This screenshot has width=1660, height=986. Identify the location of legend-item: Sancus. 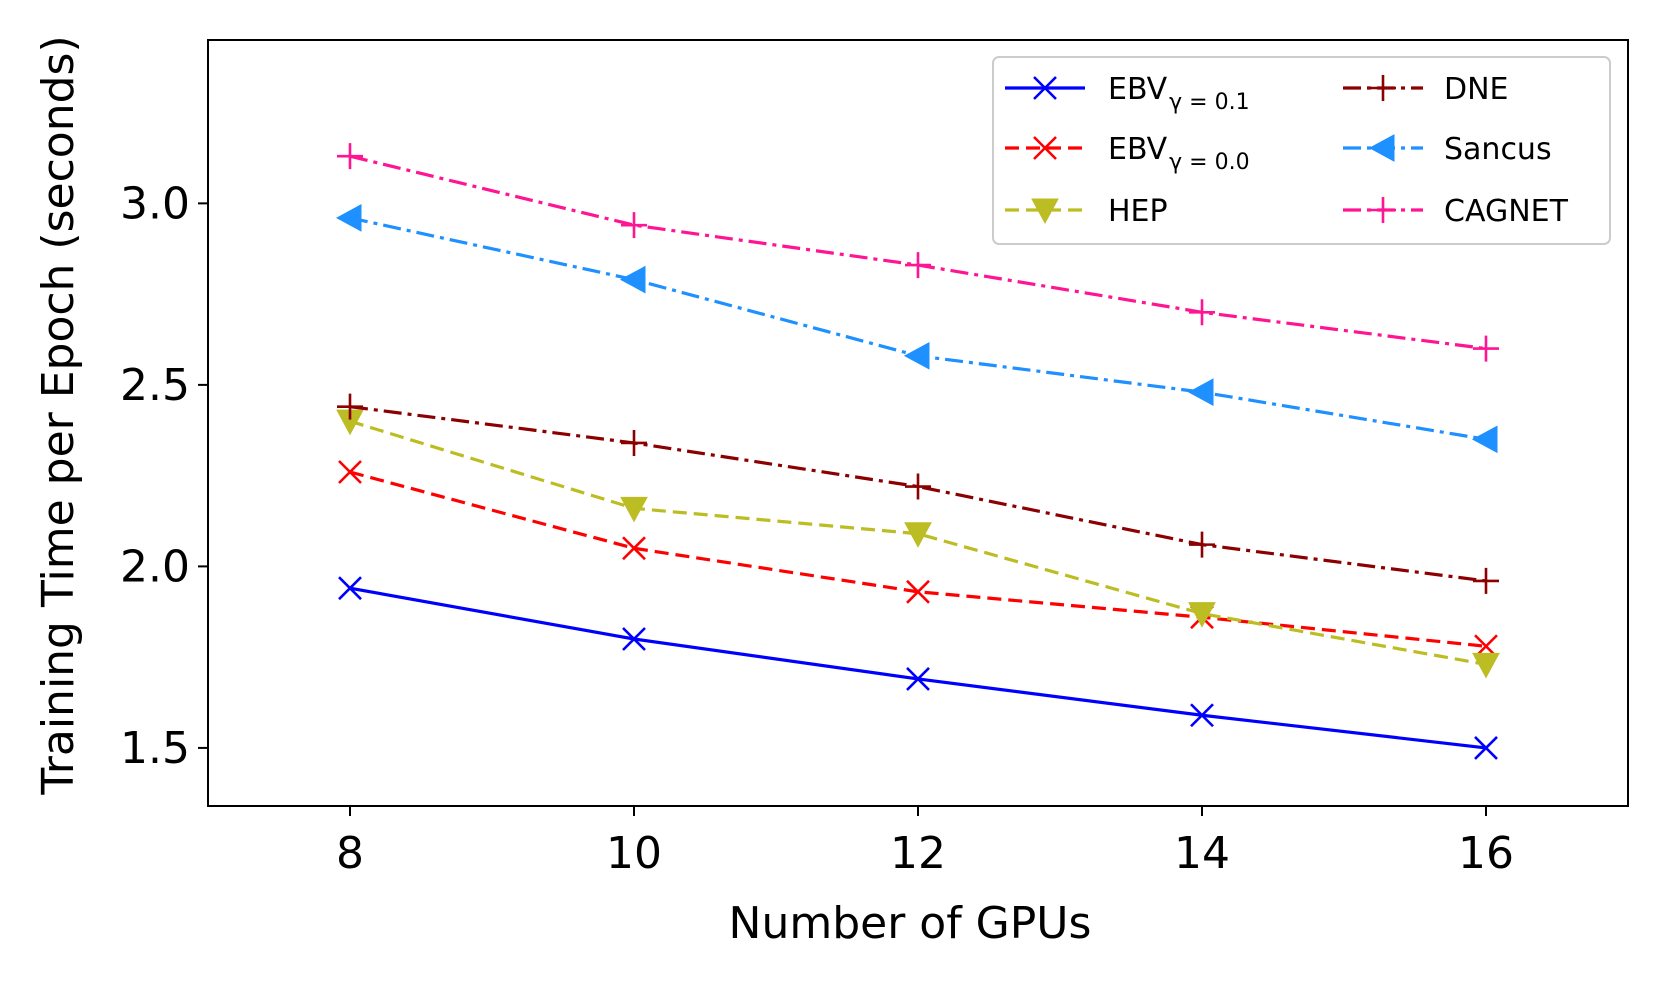
(1447, 149).